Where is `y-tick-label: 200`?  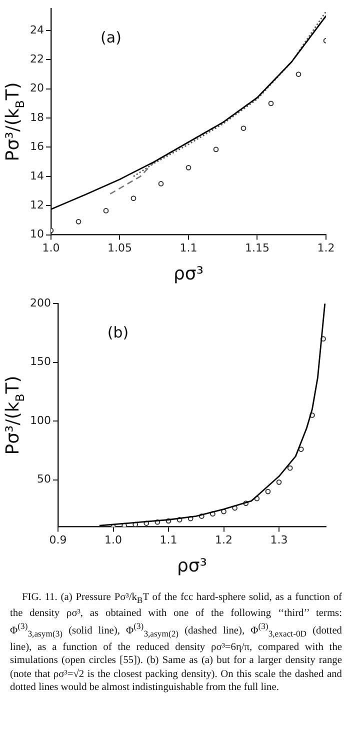
y-tick-label: 200 is located at coordinates (40, 303).